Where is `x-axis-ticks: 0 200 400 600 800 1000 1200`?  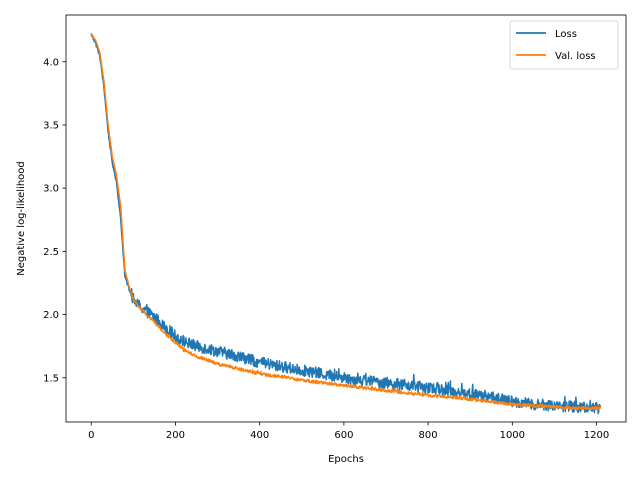
x-axis-ticks: 0 200 400 600 800 1000 1200 is located at coordinates (348, 431).